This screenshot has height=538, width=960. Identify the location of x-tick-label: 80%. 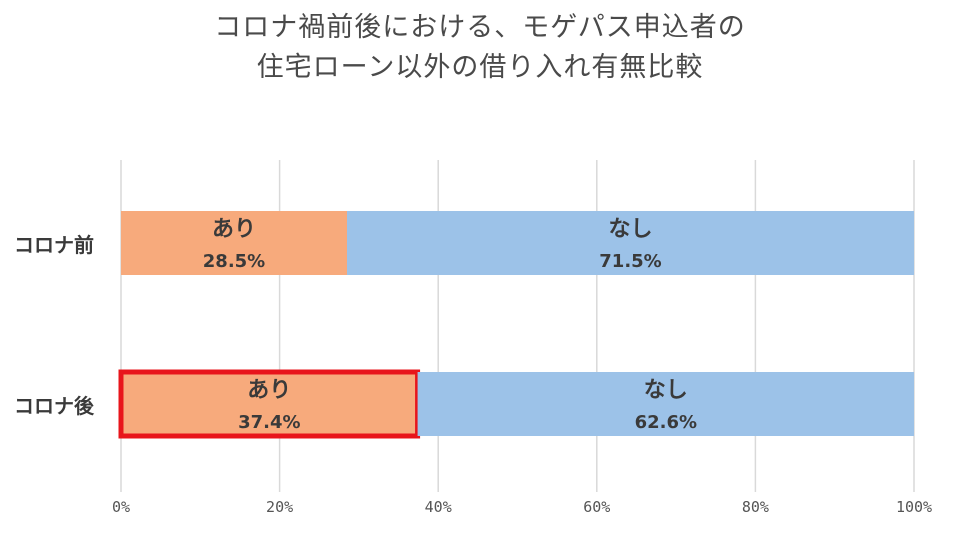
(755, 507).